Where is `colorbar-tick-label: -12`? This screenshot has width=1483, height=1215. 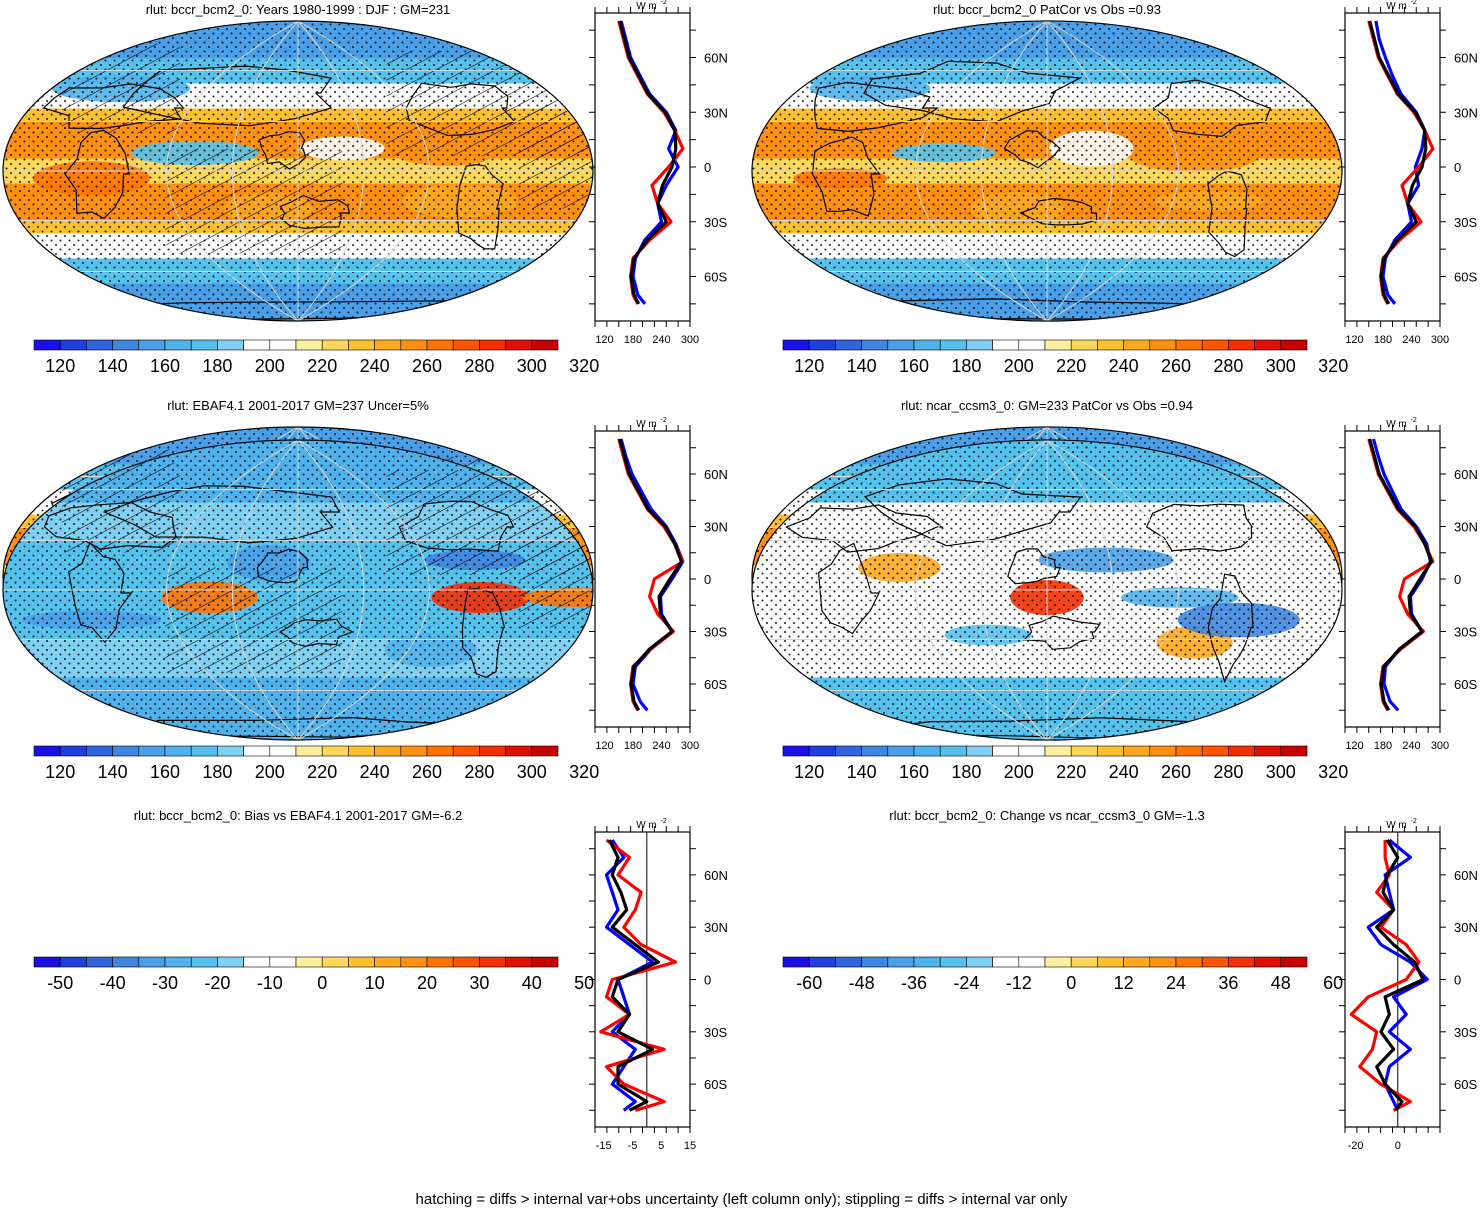 colorbar-tick-label: -12 is located at coordinates (1019, 983).